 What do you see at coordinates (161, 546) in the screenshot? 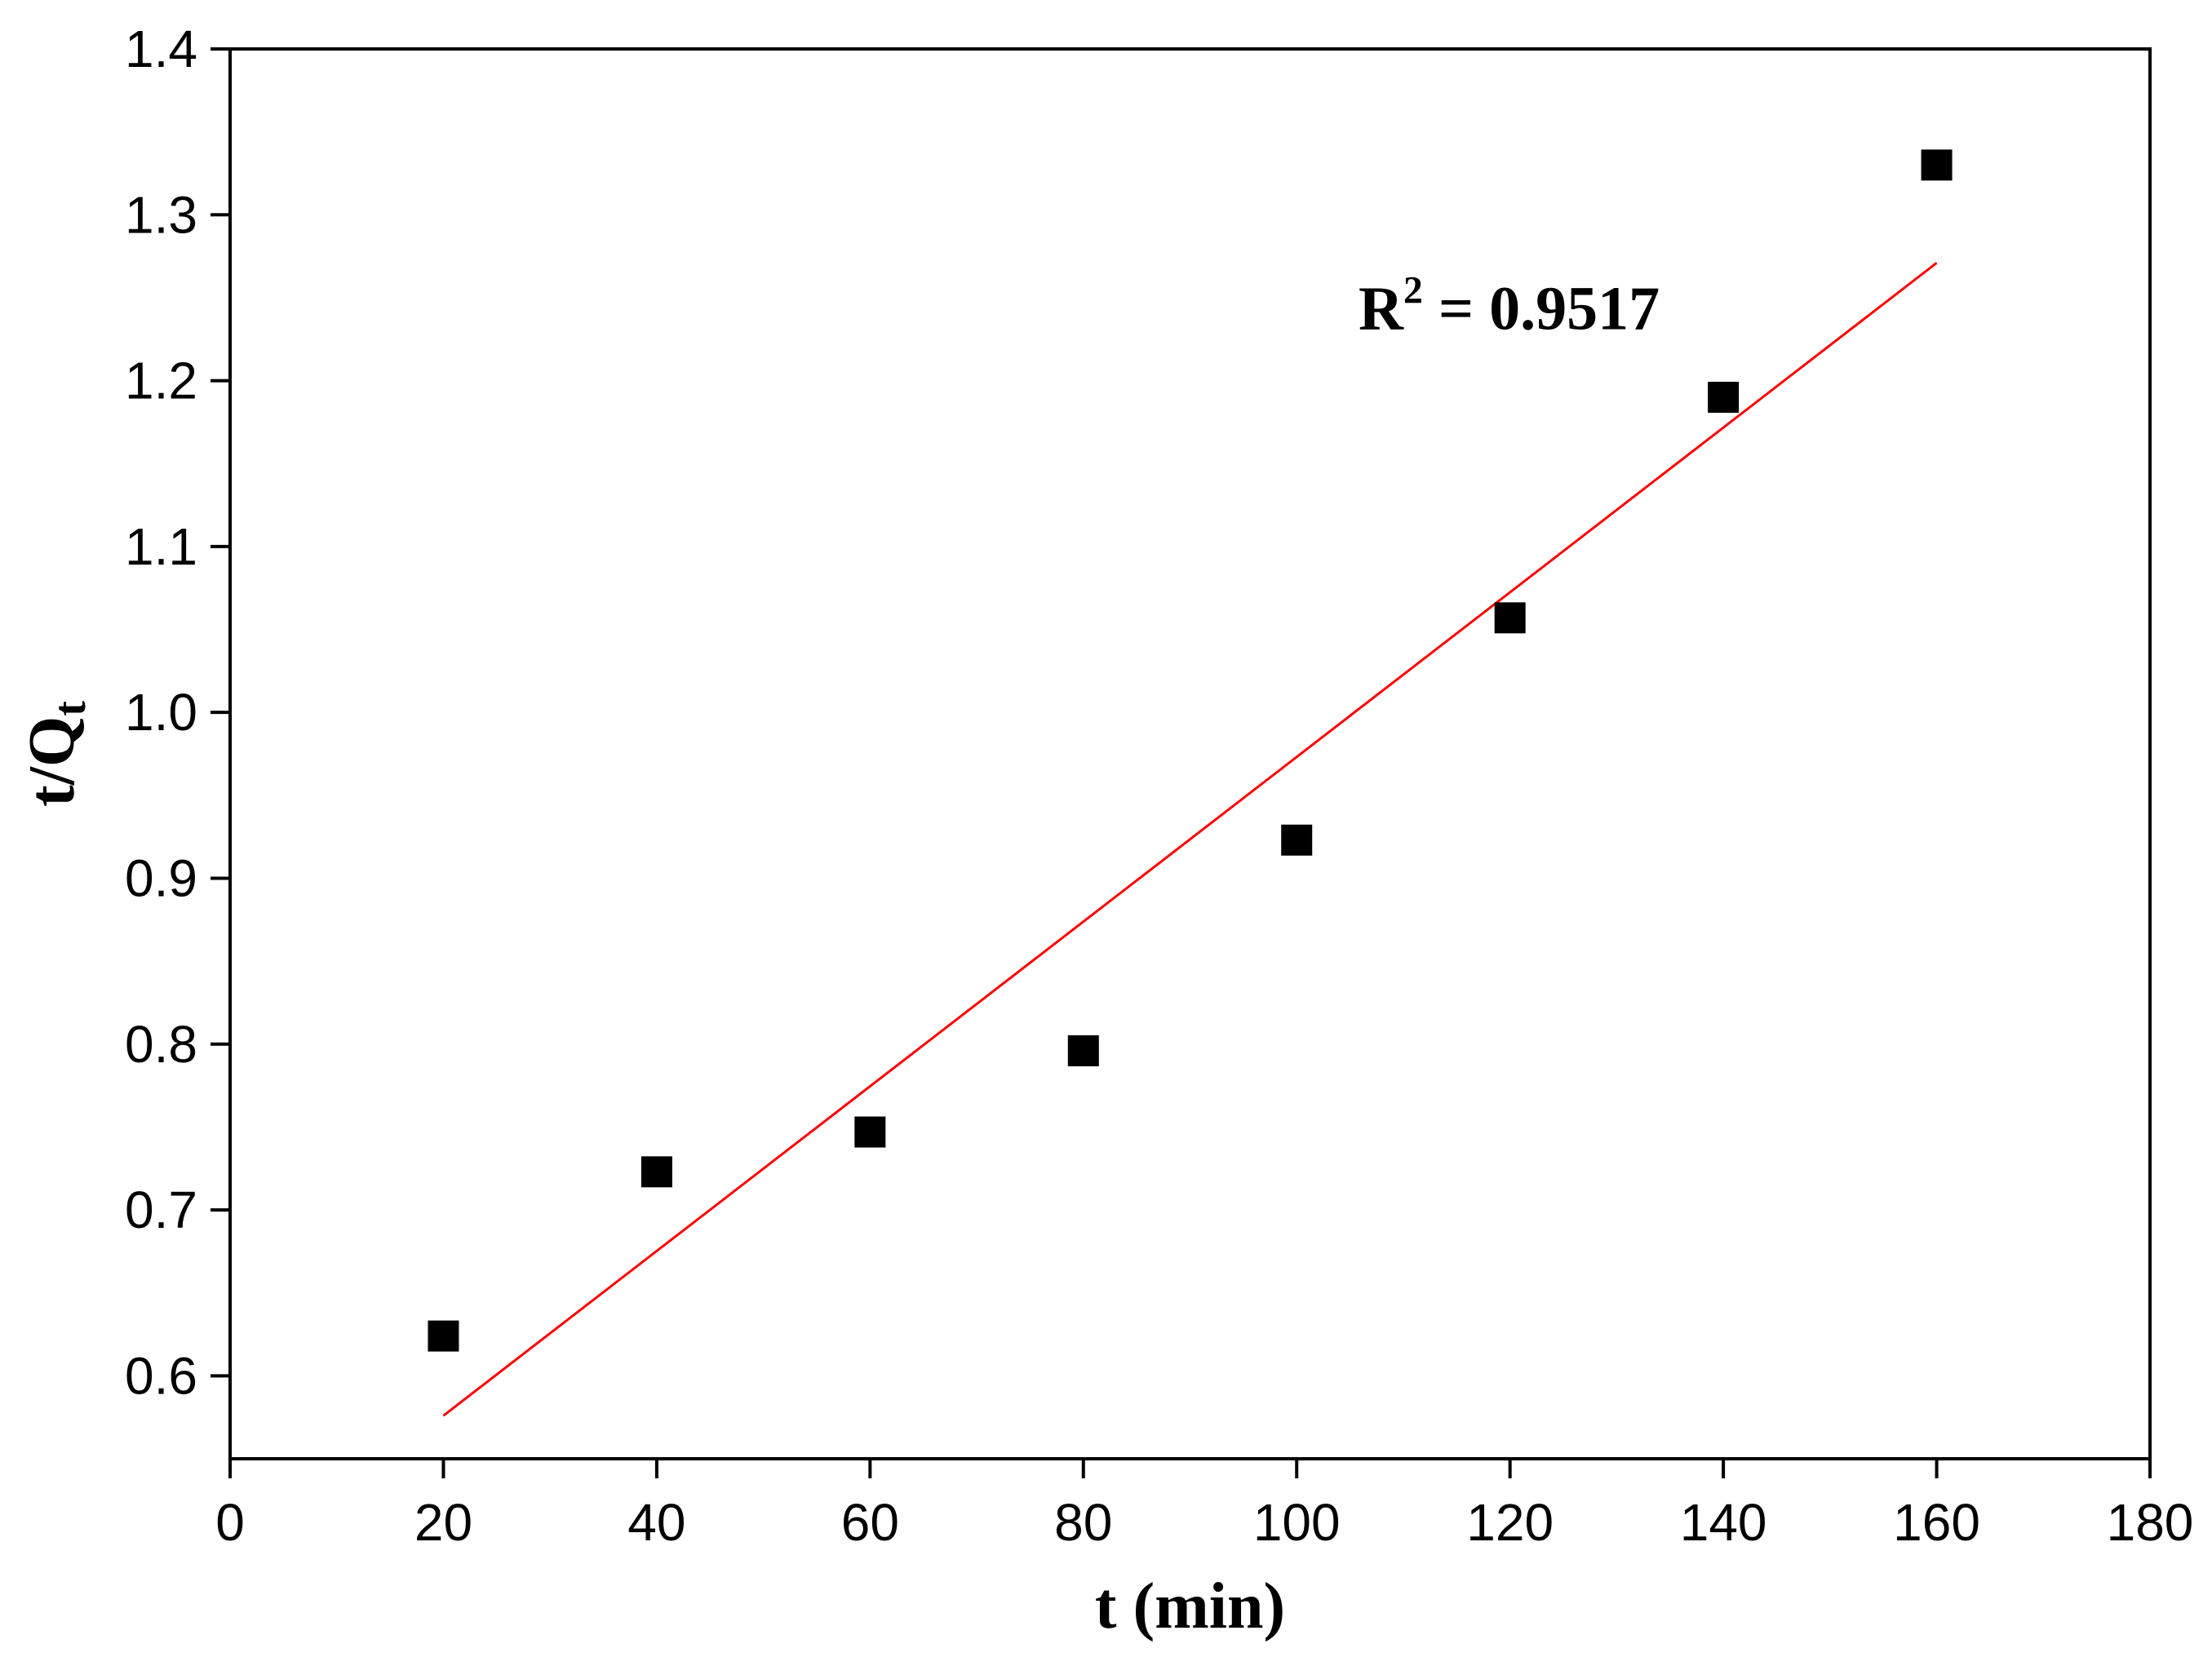
I see `y-tick-label: 1.1` at bounding box center [161, 546].